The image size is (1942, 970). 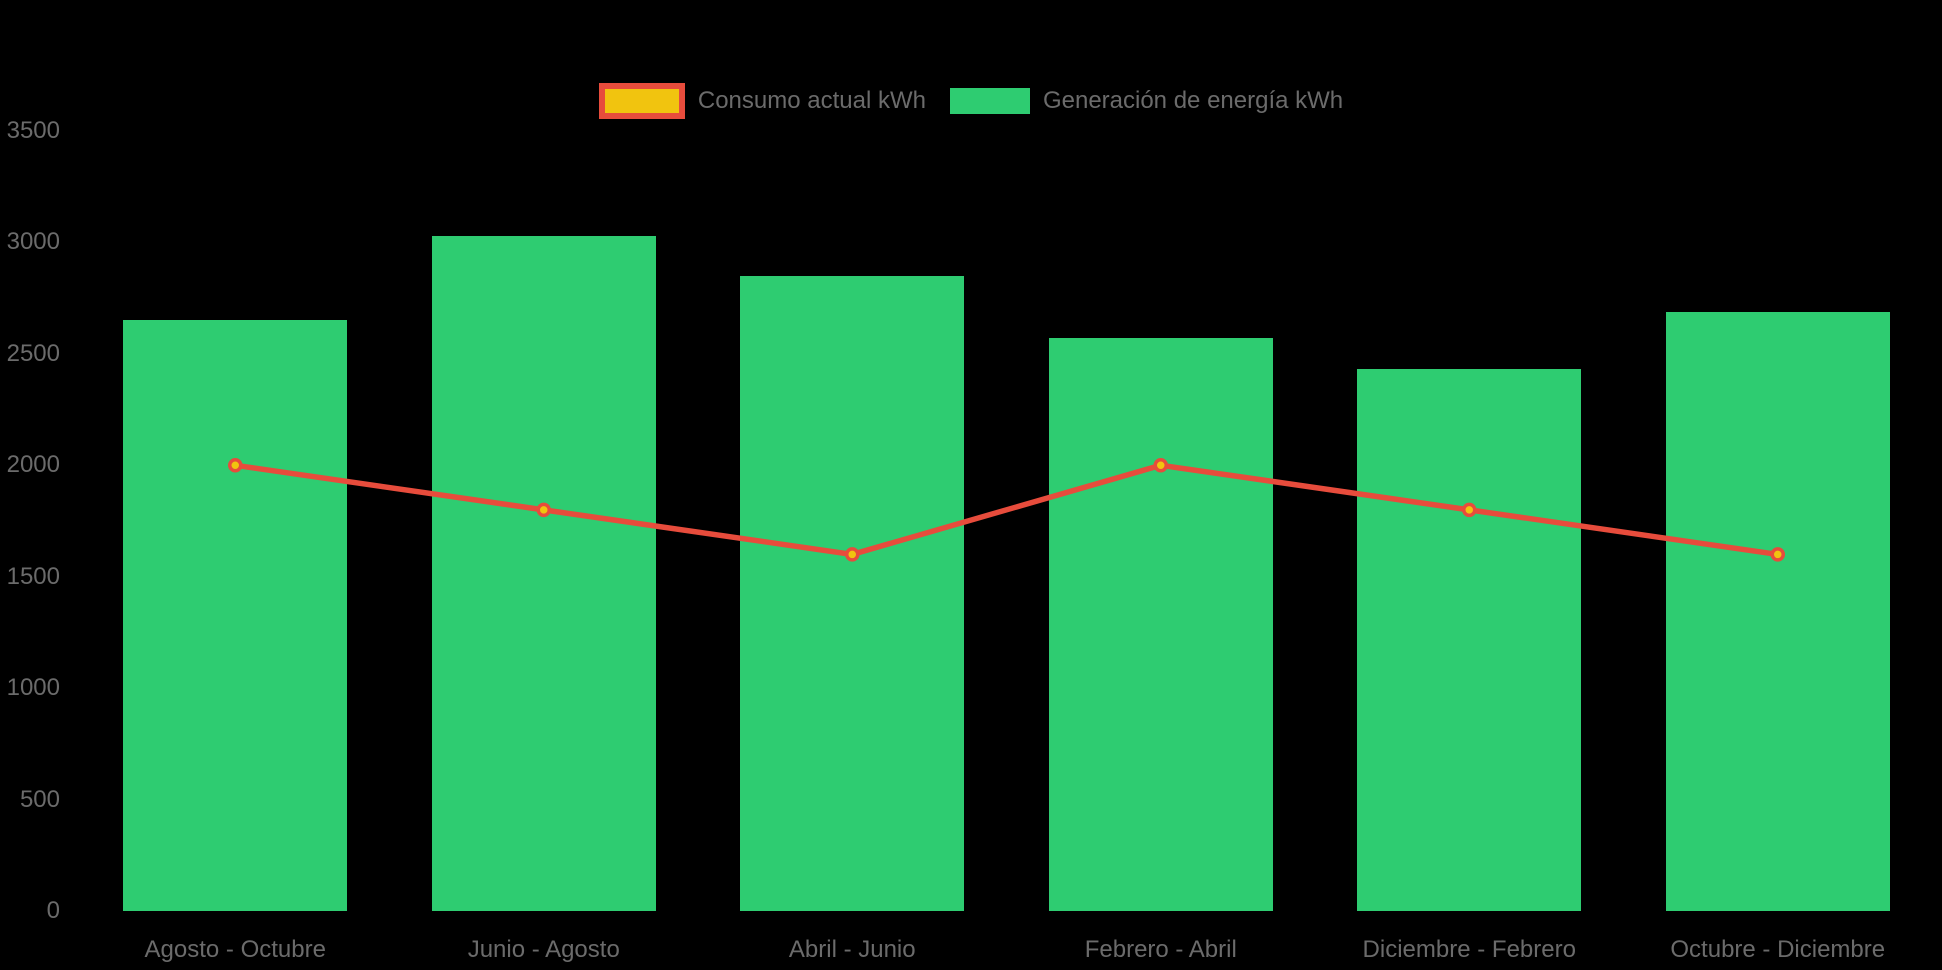 What do you see at coordinates (33, 130) in the screenshot?
I see `y-tick-label: 3500` at bounding box center [33, 130].